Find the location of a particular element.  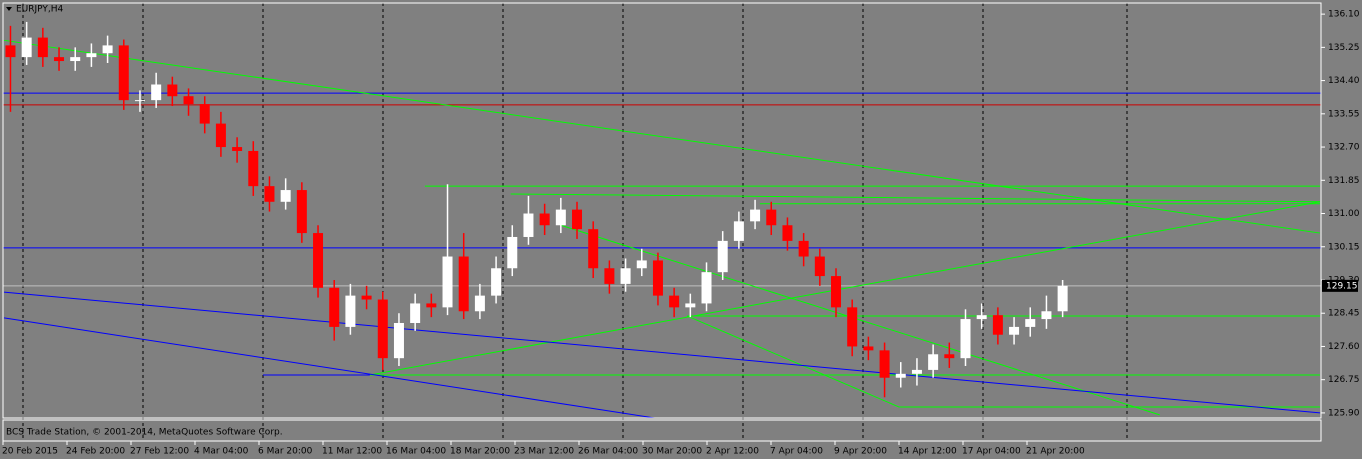

sub-window-frame is located at coordinates (662, 430).